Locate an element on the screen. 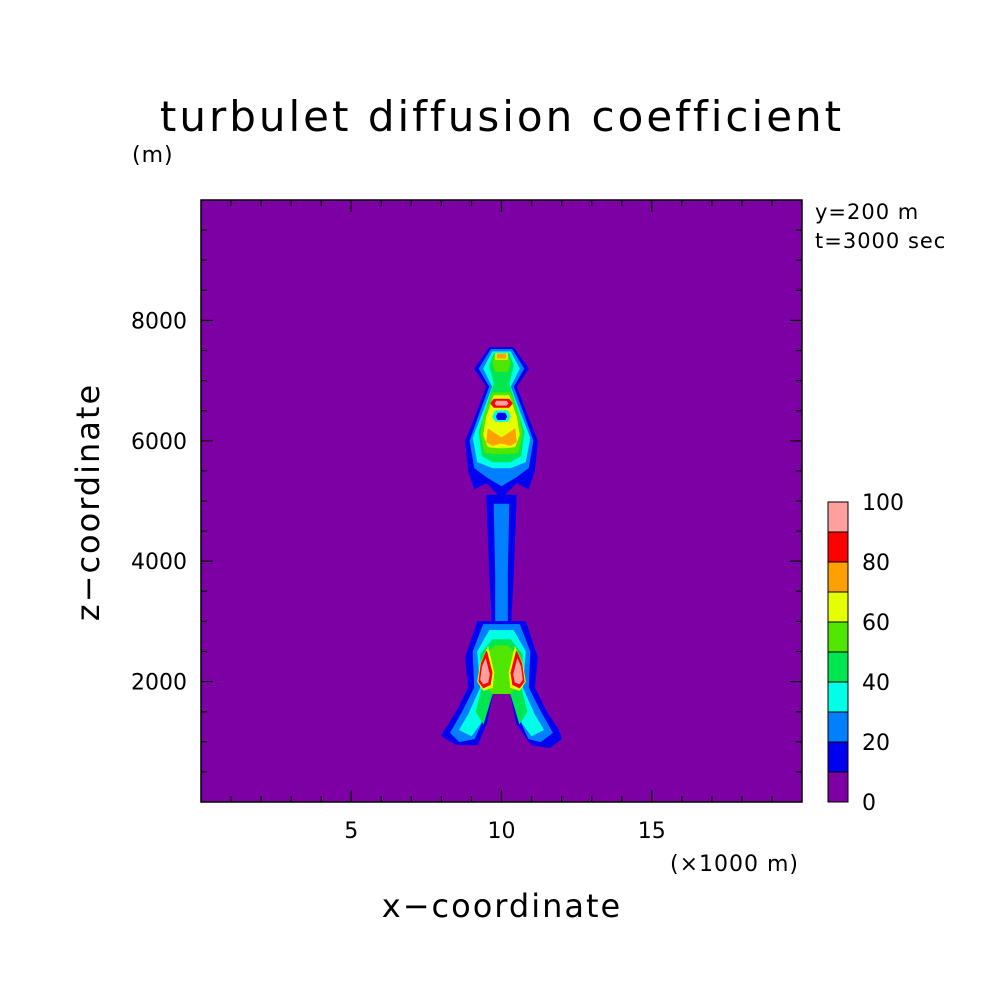 This screenshot has height=1004, width=1004. x-tick-label: 10 is located at coordinates (502, 831).